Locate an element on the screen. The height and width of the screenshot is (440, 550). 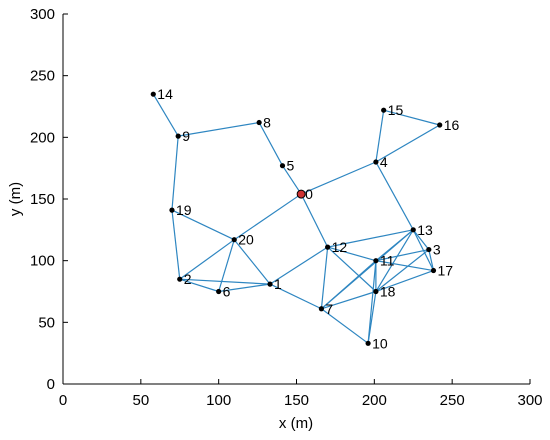
node-6-marker is located at coordinates (219, 291).